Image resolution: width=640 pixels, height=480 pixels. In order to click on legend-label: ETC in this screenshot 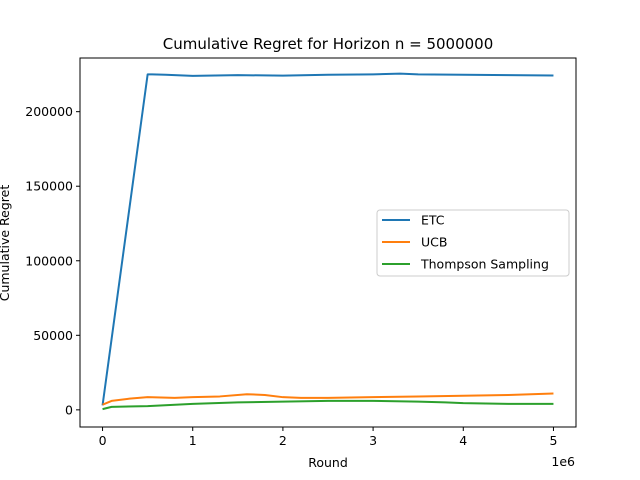, I will do `click(433, 220)`.